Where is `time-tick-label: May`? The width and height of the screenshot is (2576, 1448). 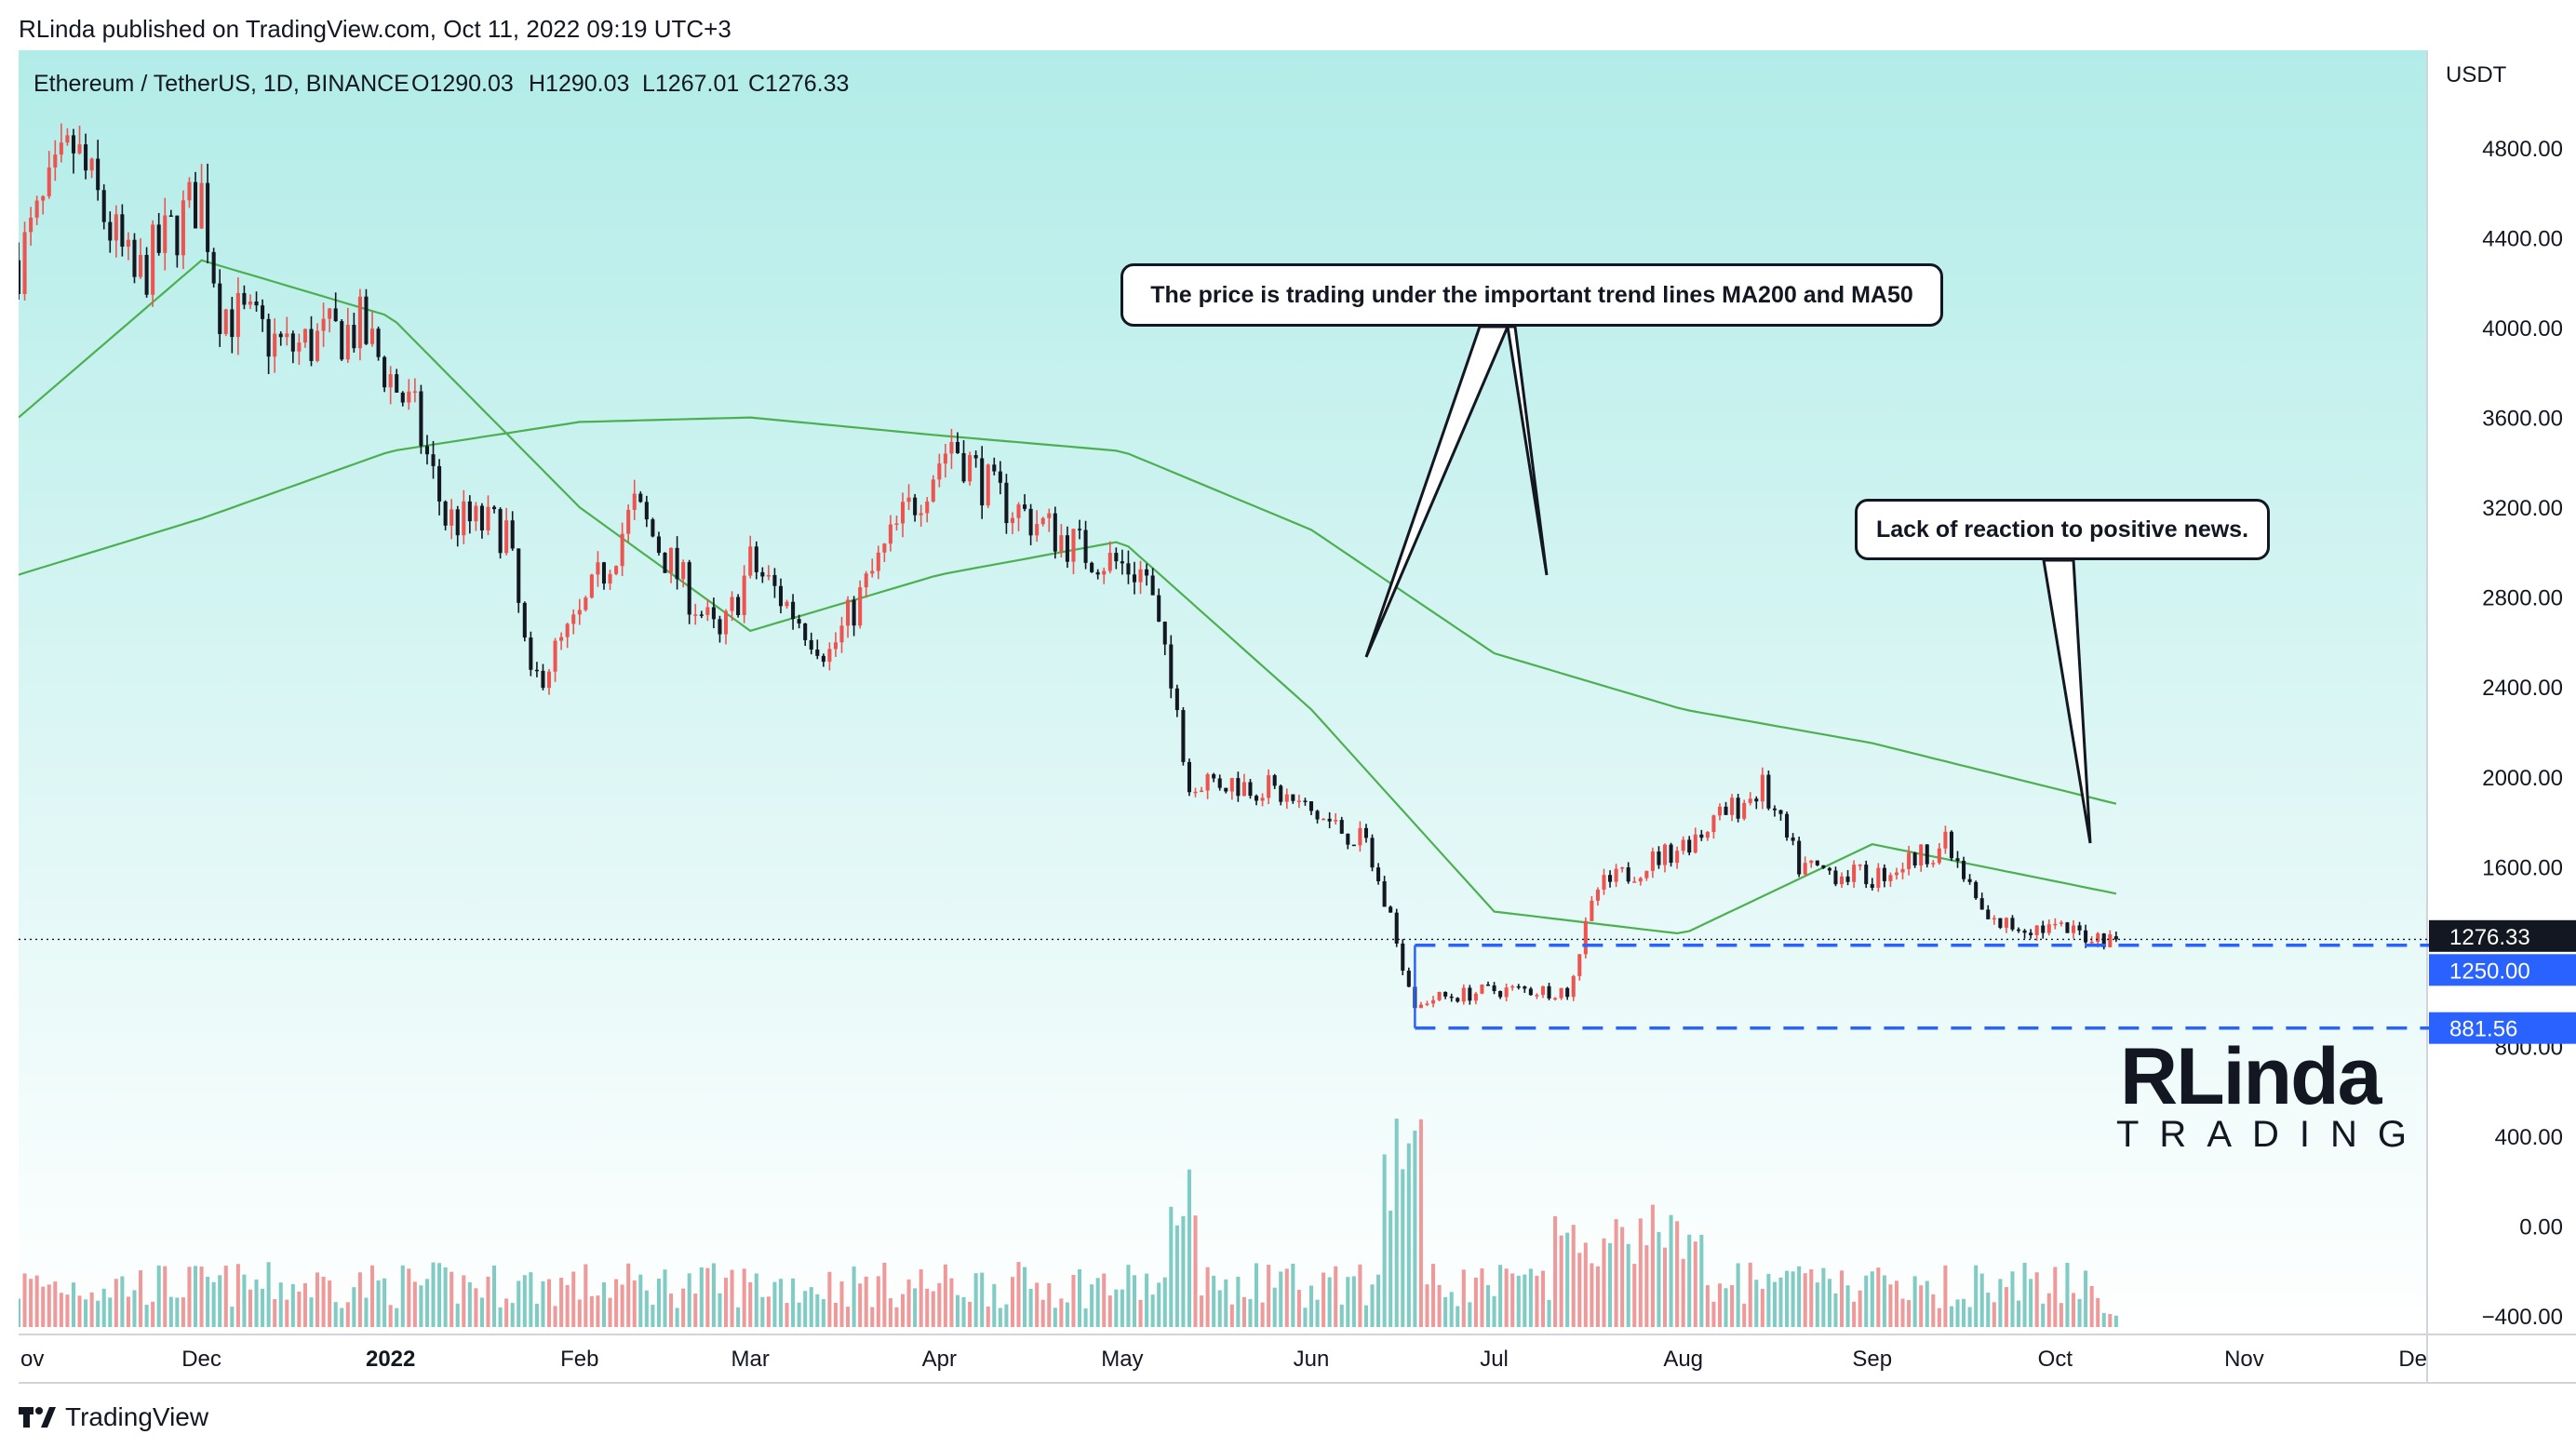
time-tick-label: May is located at coordinates (1122, 1360).